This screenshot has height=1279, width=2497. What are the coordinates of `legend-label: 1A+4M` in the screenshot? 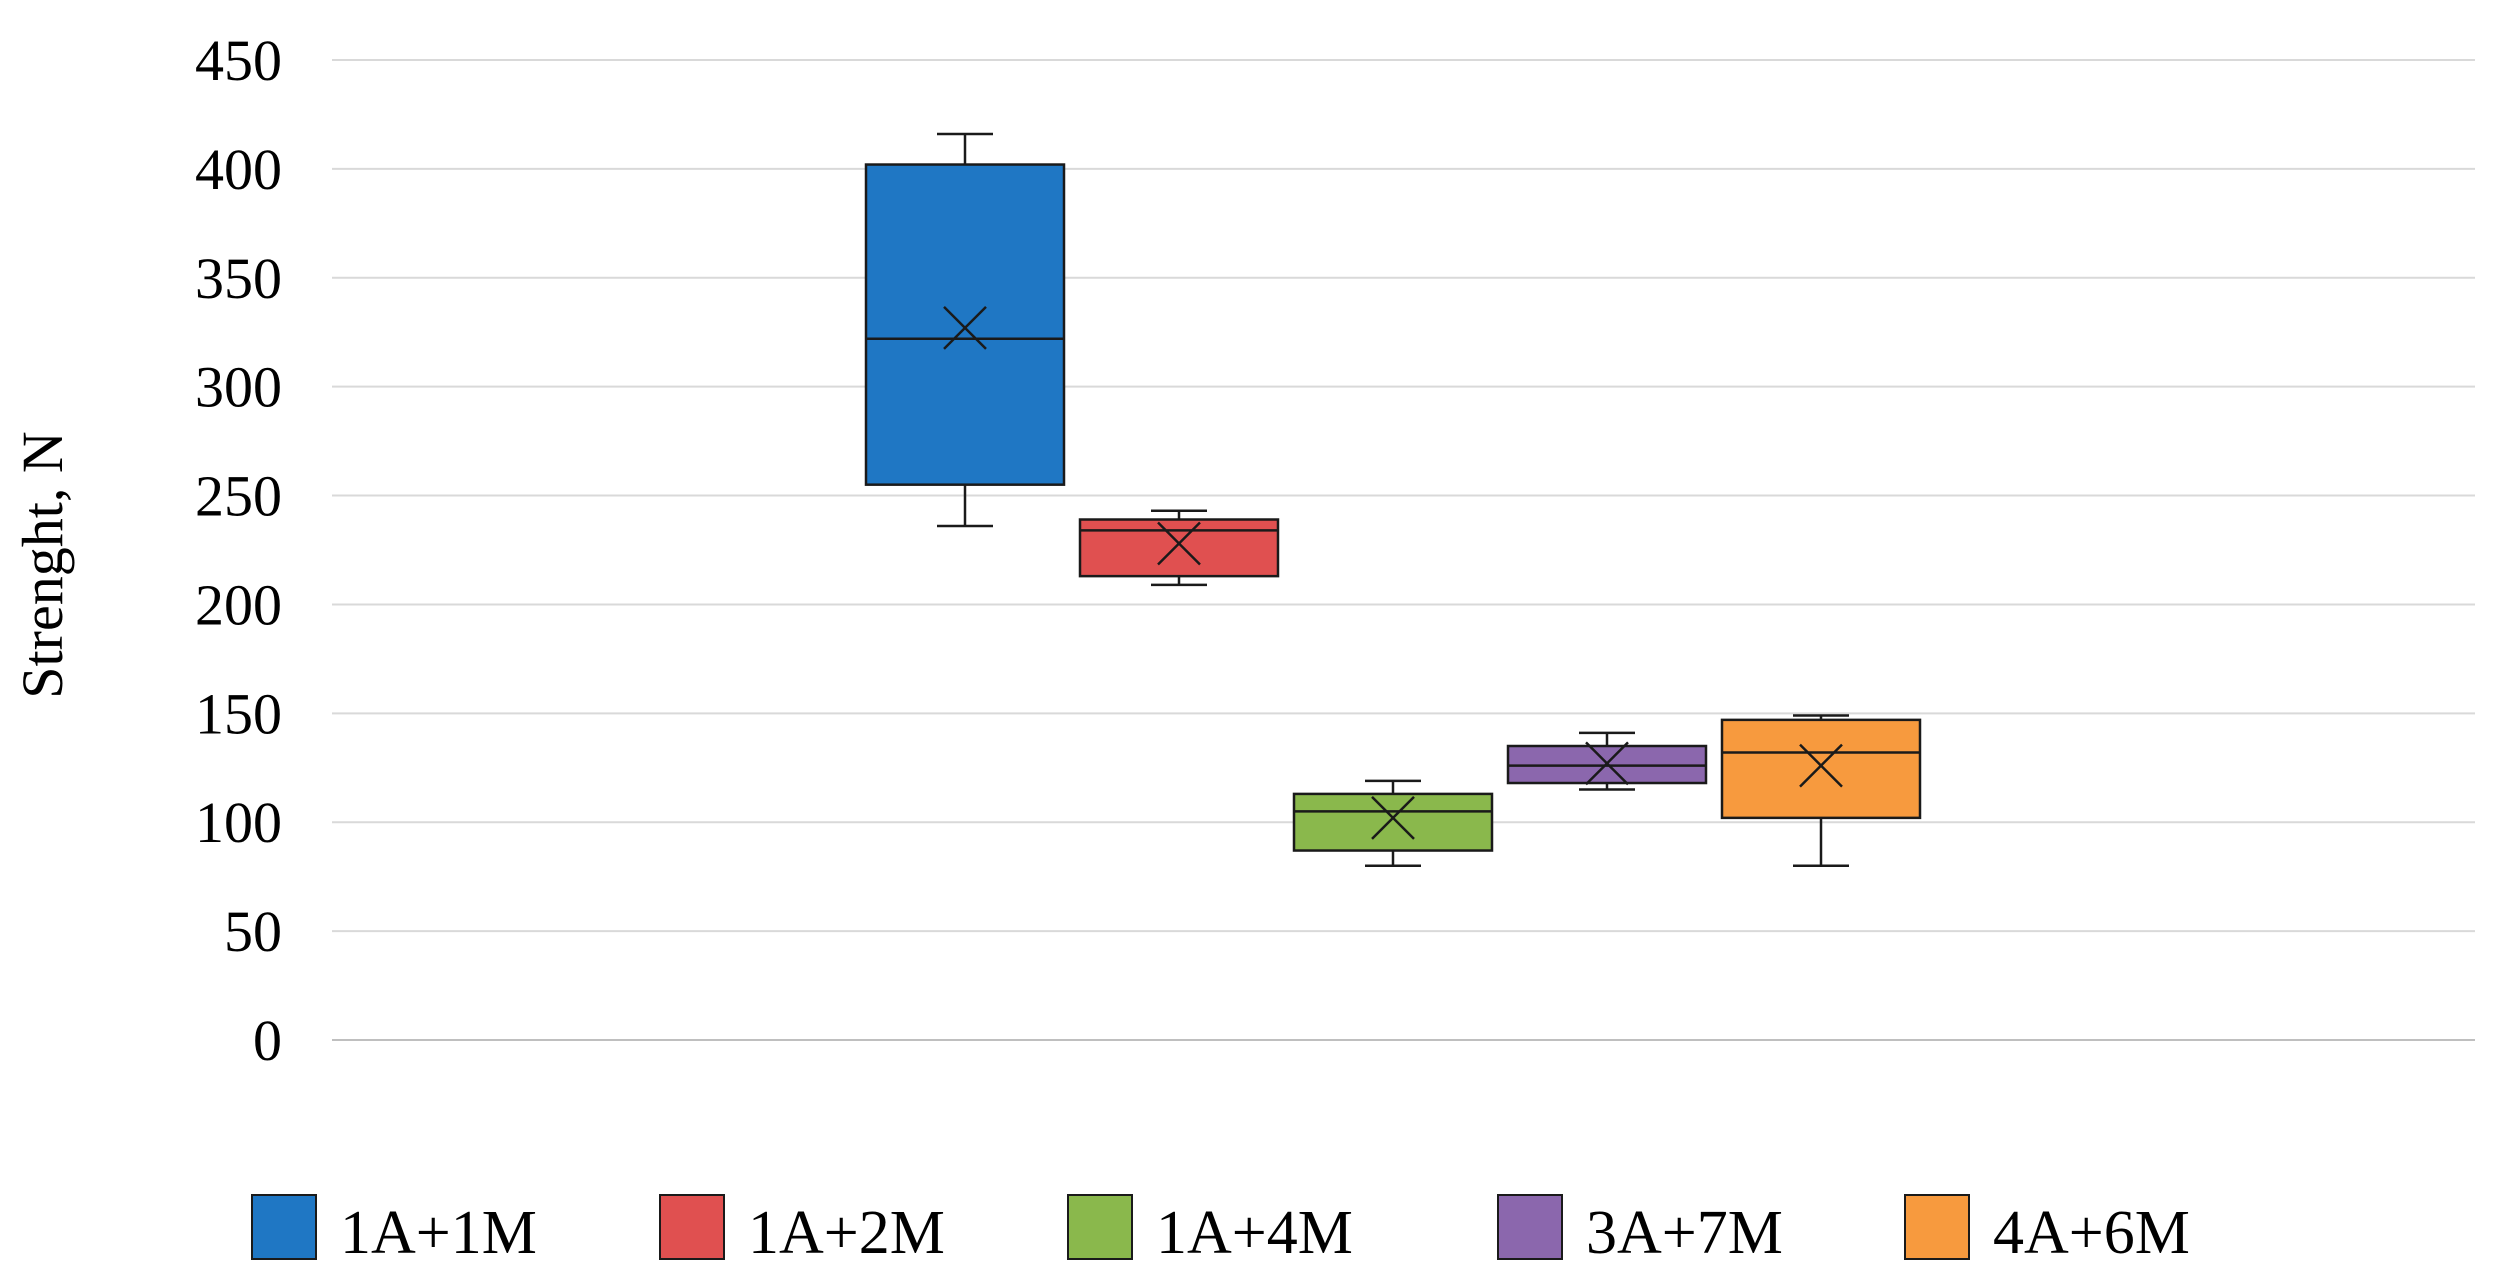 It's located at (1254, 1233).